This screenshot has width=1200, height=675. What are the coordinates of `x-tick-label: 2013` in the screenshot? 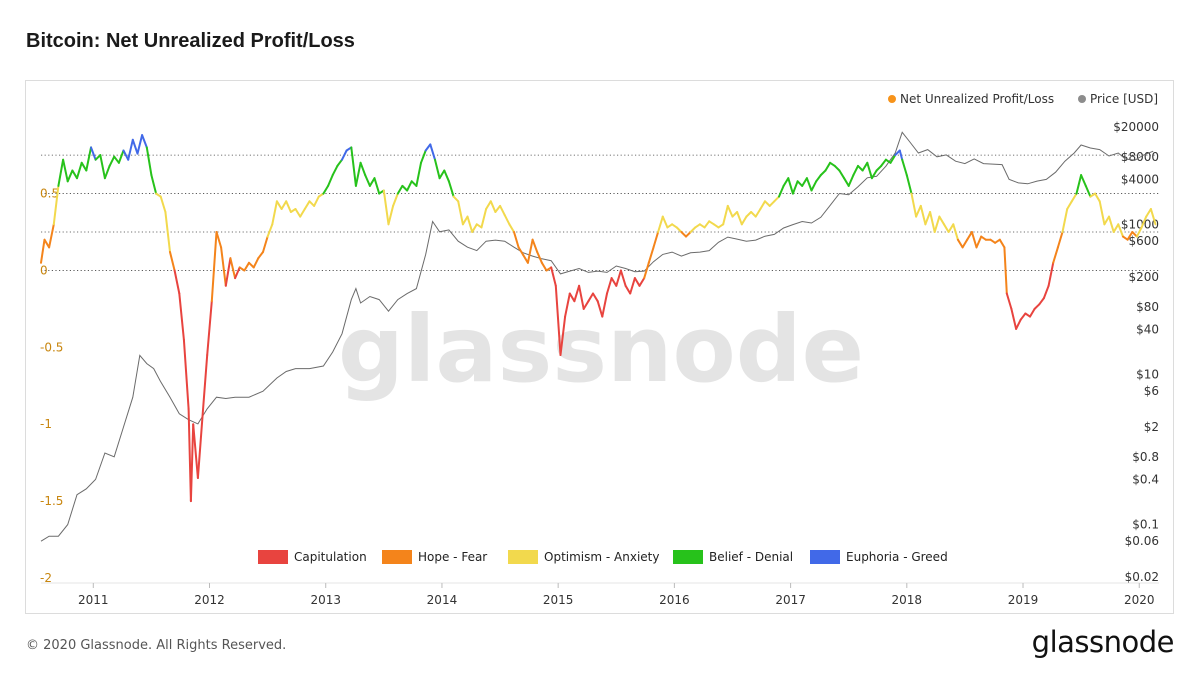 It's located at (325, 600).